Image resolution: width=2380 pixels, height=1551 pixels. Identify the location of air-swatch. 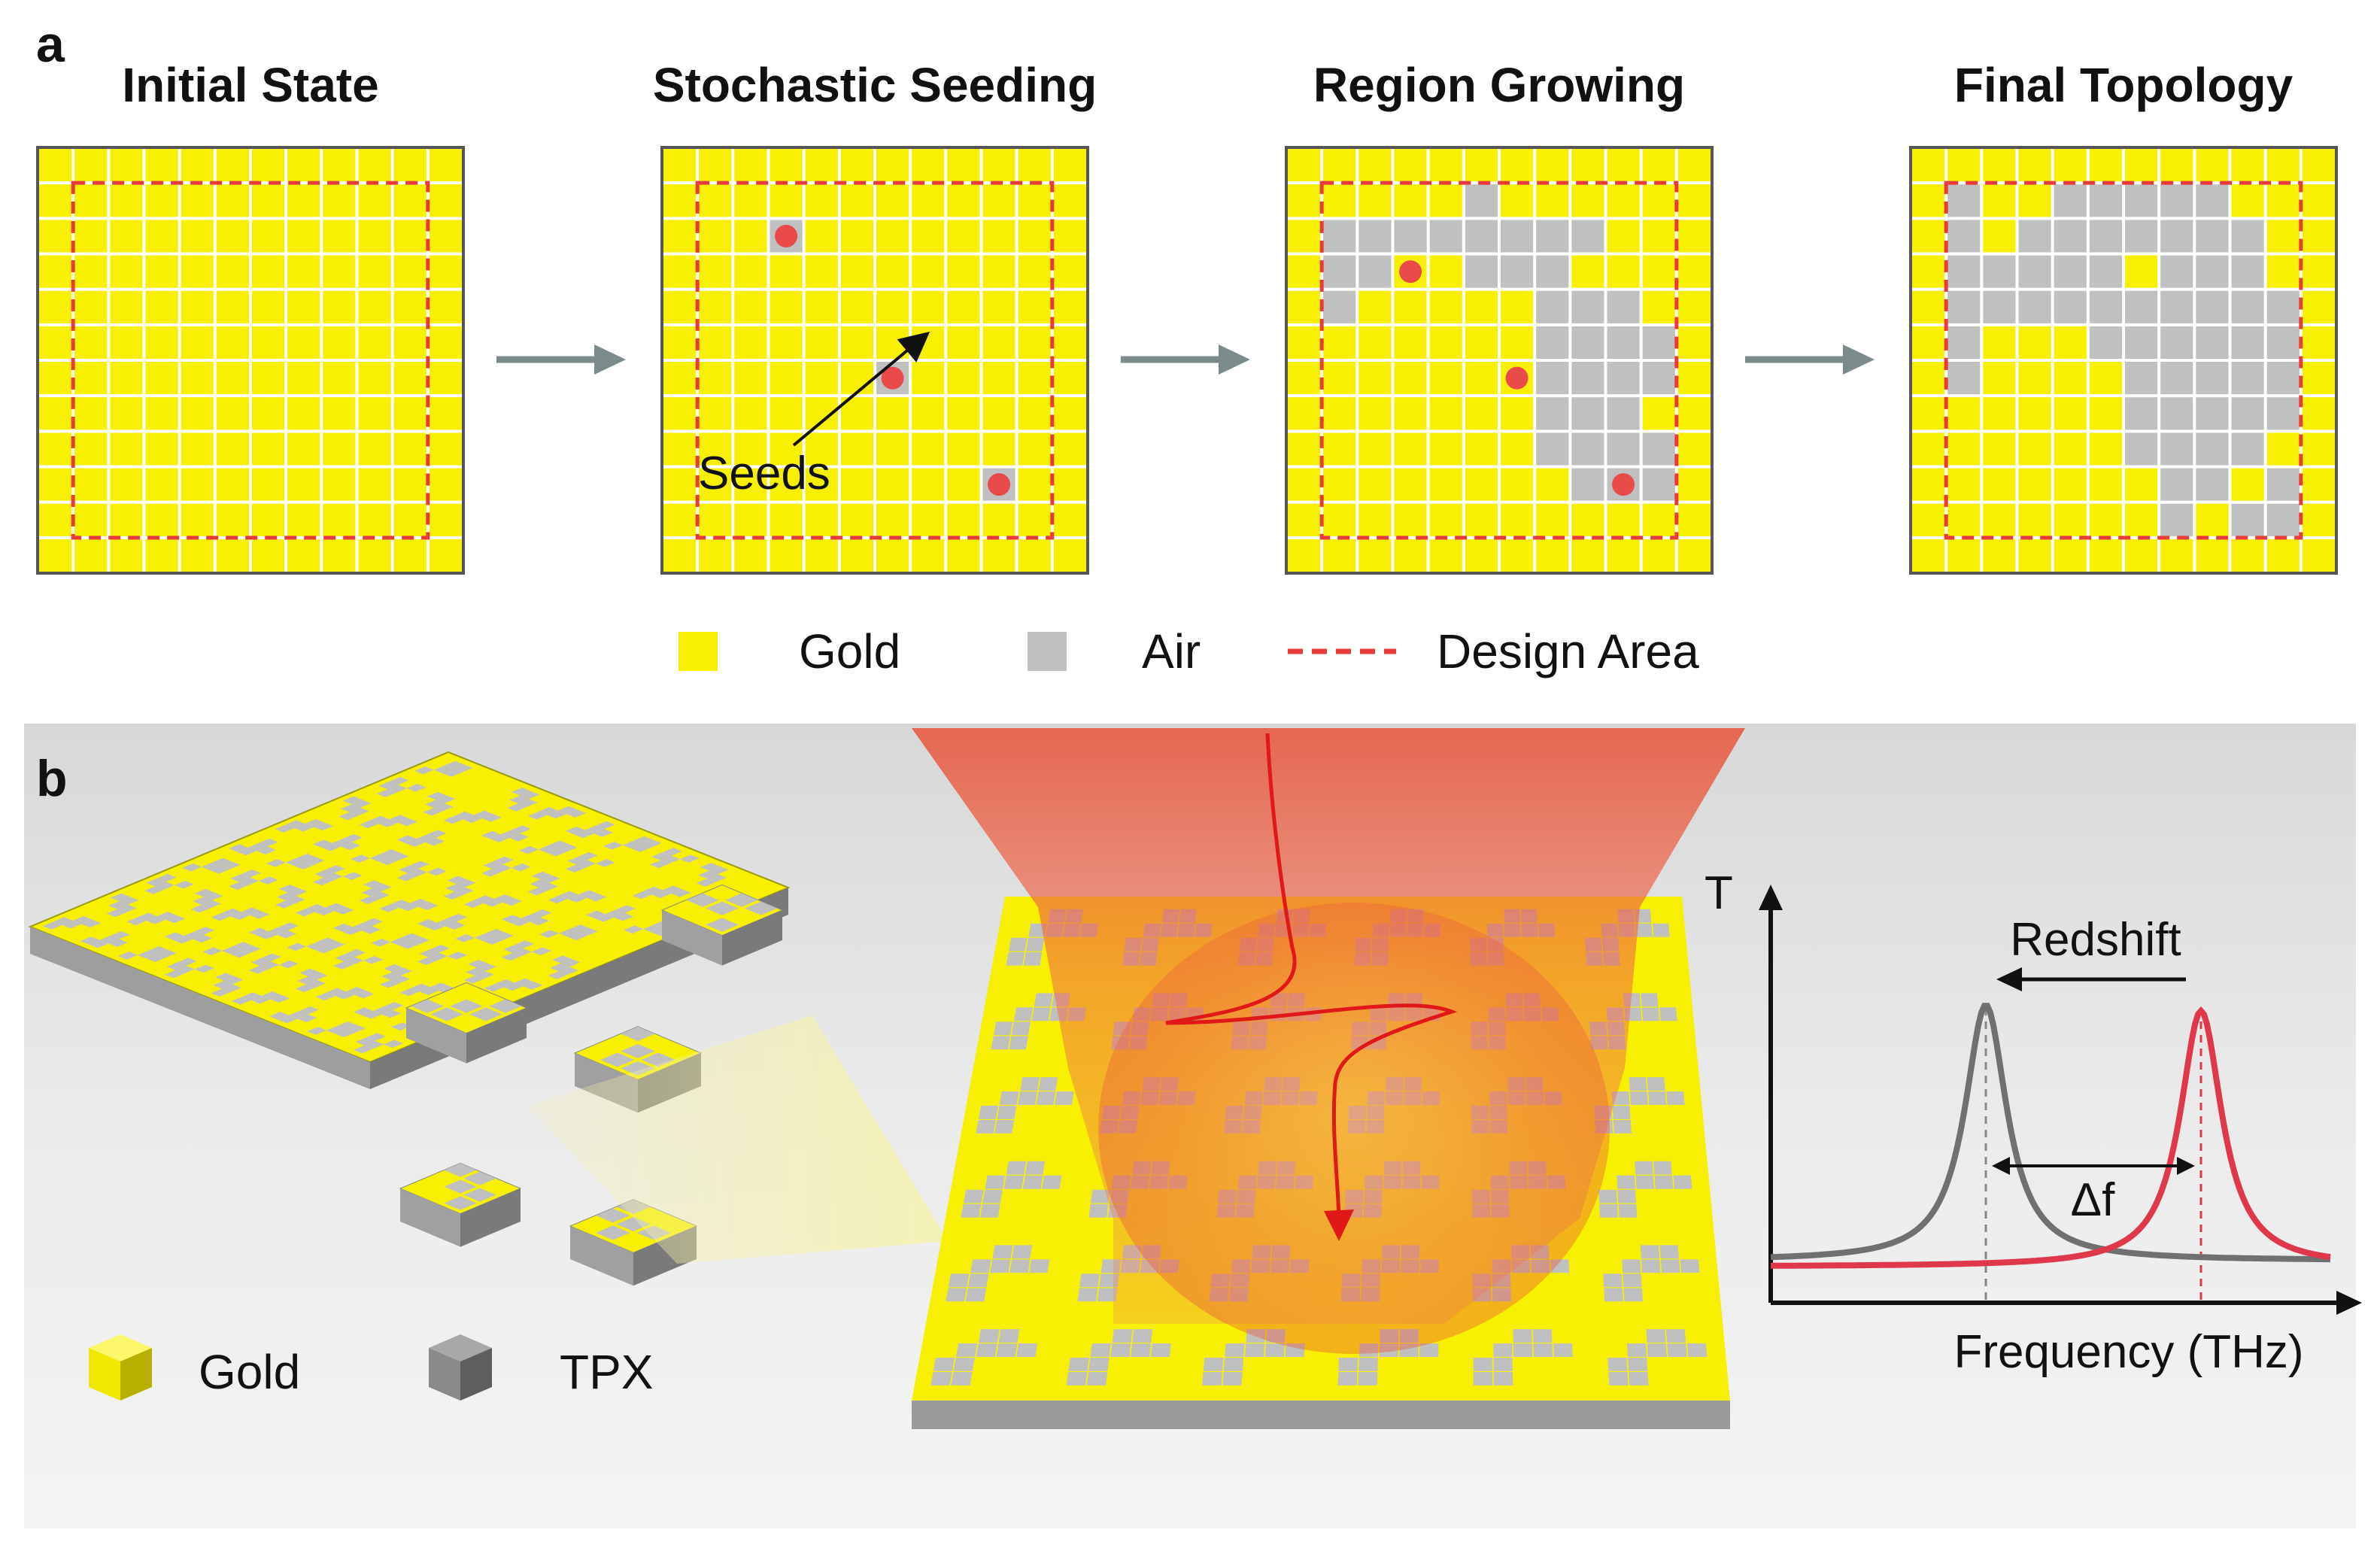
(1047, 652).